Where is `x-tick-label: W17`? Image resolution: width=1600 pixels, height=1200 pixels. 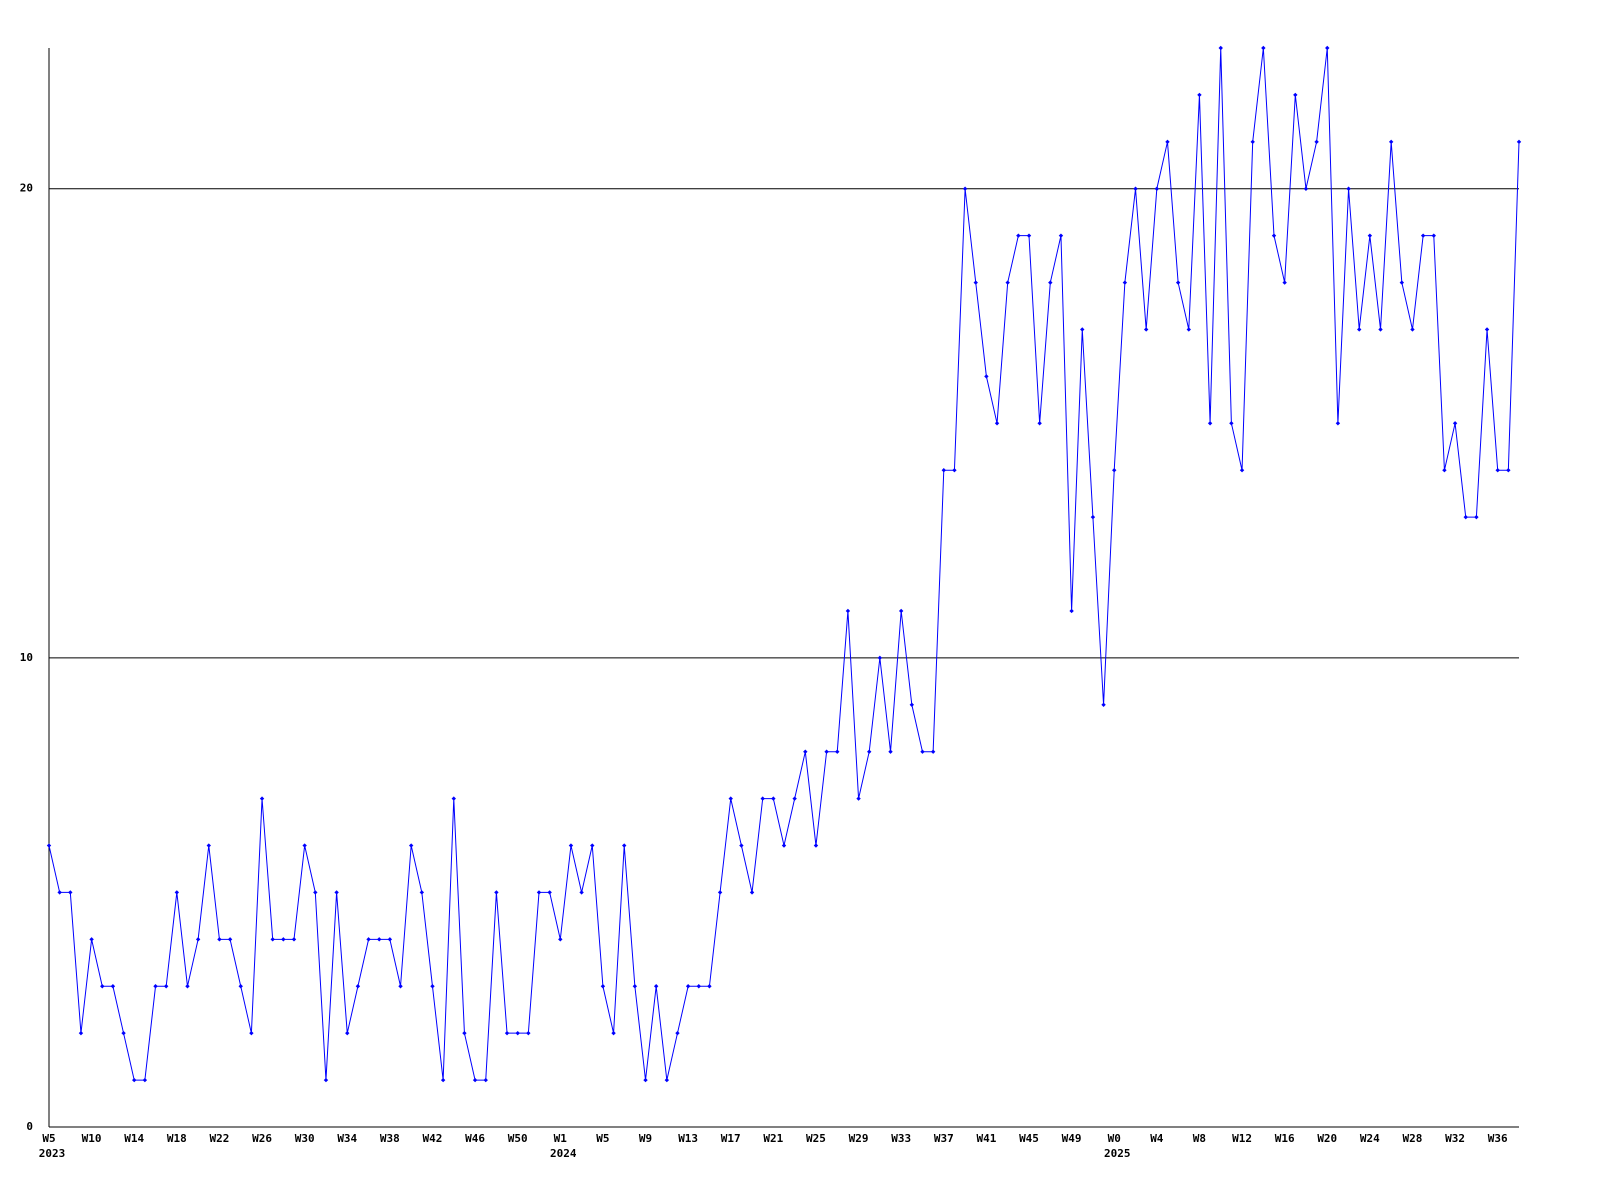
x-tick-label: W17 is located at coordinates (731, 1138).